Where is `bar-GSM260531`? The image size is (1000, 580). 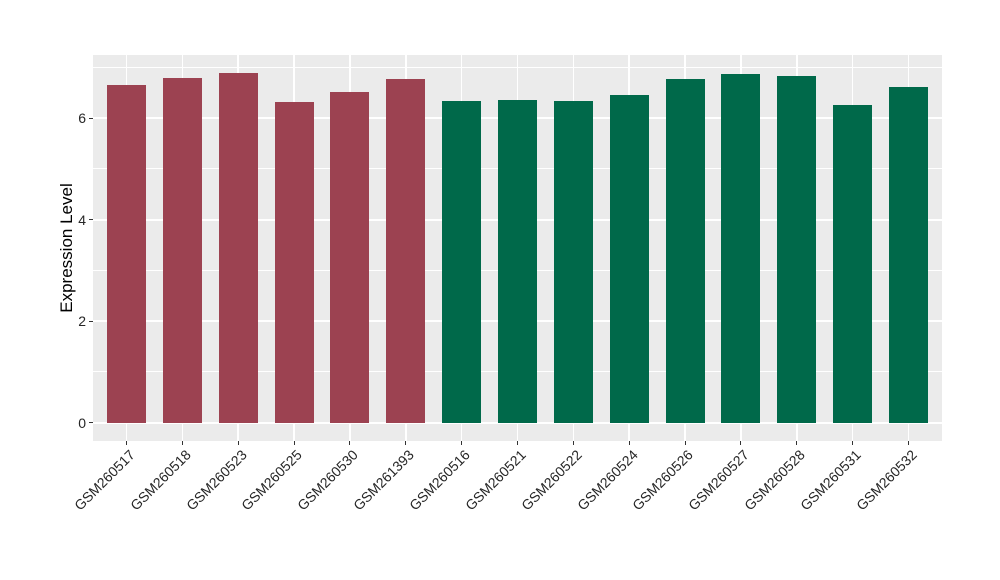 bar-GSM260531 is located at coordinates (853, 264).